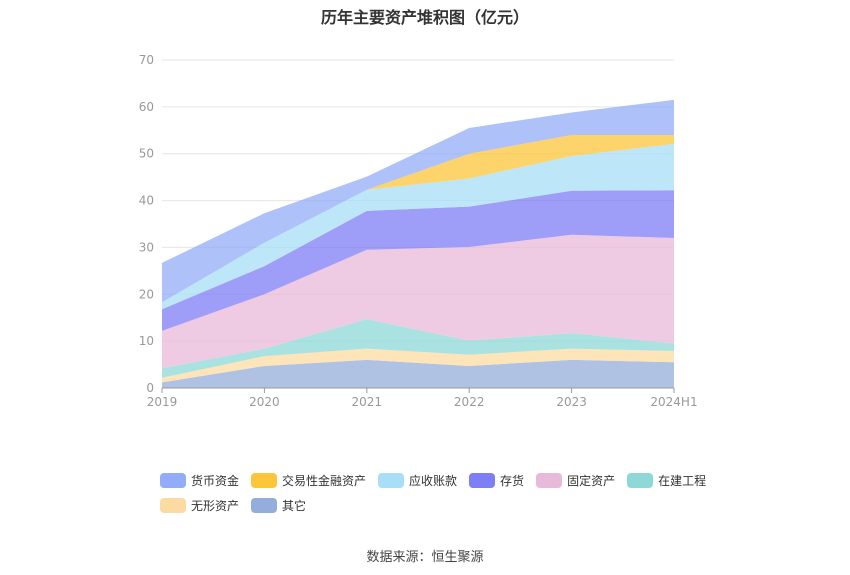 The image size is (850, 575). I want to click on source-note: 数据来源：恒生聚源, so click(425, 557).